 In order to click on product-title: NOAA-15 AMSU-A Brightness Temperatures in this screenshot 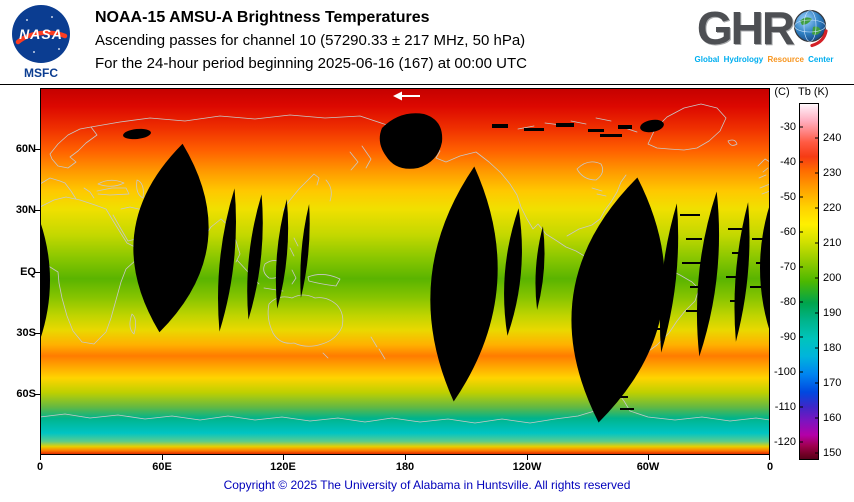, I will do `click(262, 17)`.